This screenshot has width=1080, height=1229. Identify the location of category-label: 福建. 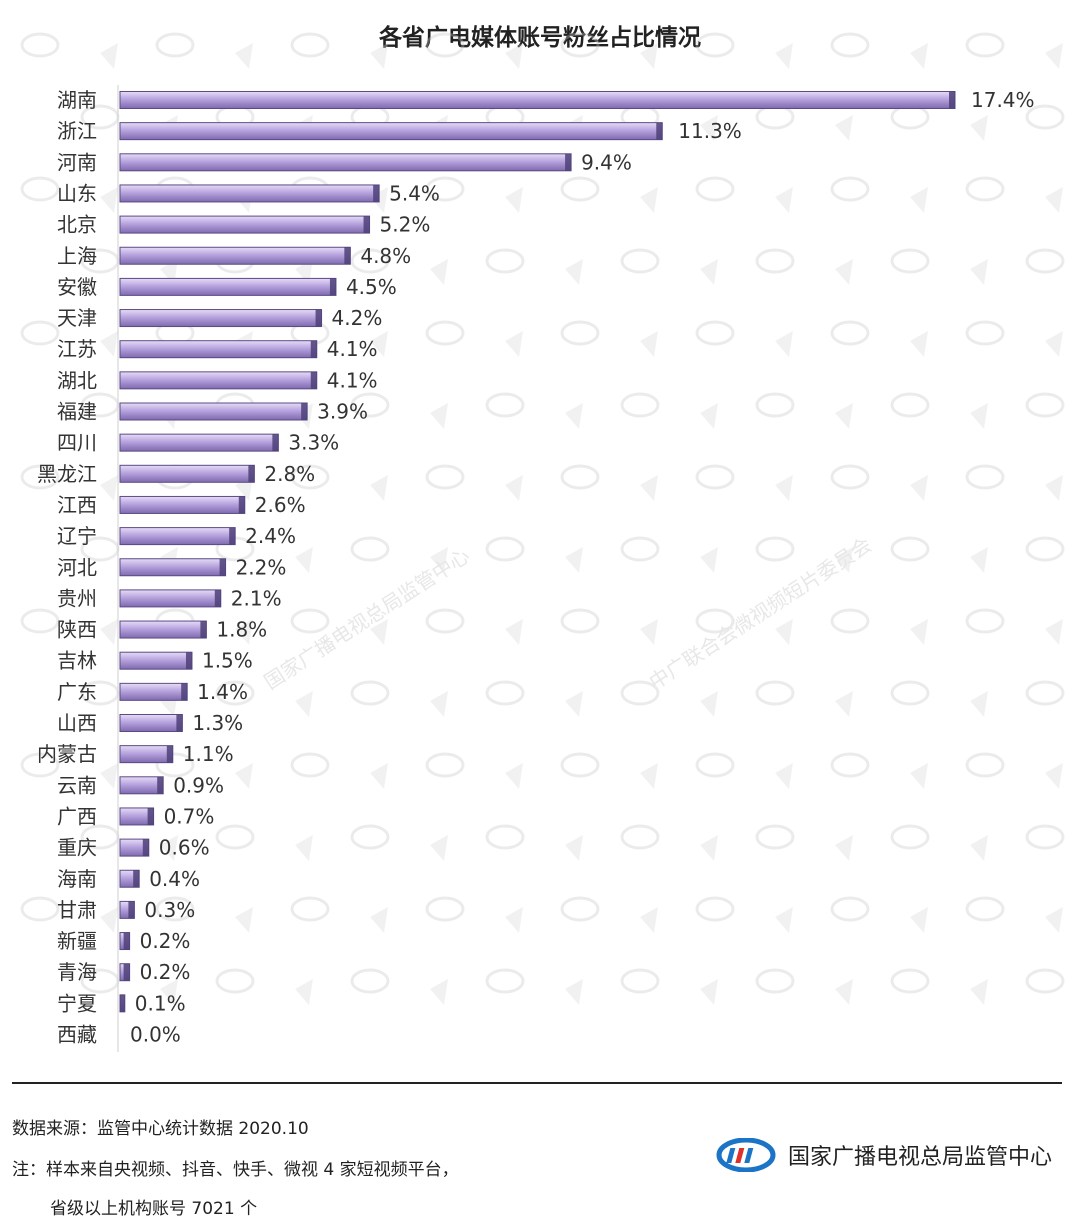
(77, 412).